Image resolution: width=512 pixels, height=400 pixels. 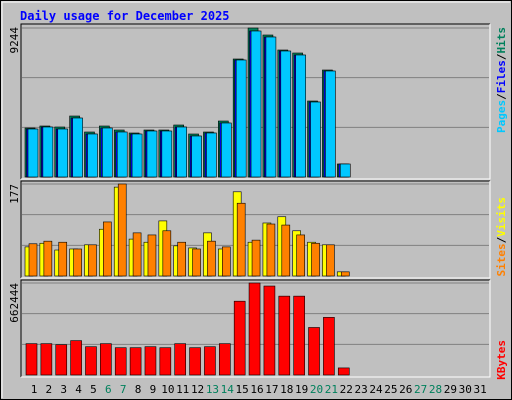 What do you see at coordinates (228, 389) in the screenshot?
I see `x-tick-label: 14` at bounding box center [228, 389].